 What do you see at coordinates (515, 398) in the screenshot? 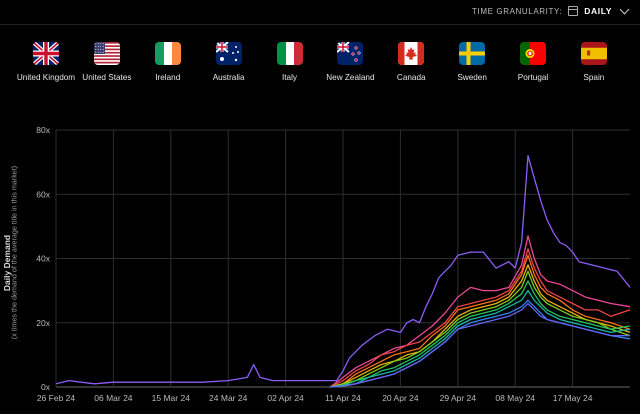
I see `x-tick-label: 08 May 24` at bounding box center [515, 398].